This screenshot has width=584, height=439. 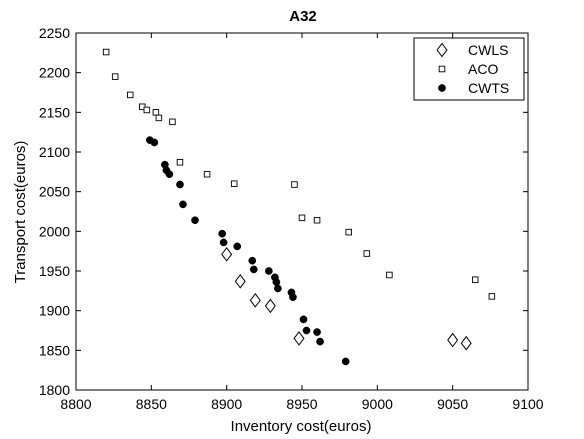 I want to click on legend-label-aco: ACO, so click(x=483, y=69).